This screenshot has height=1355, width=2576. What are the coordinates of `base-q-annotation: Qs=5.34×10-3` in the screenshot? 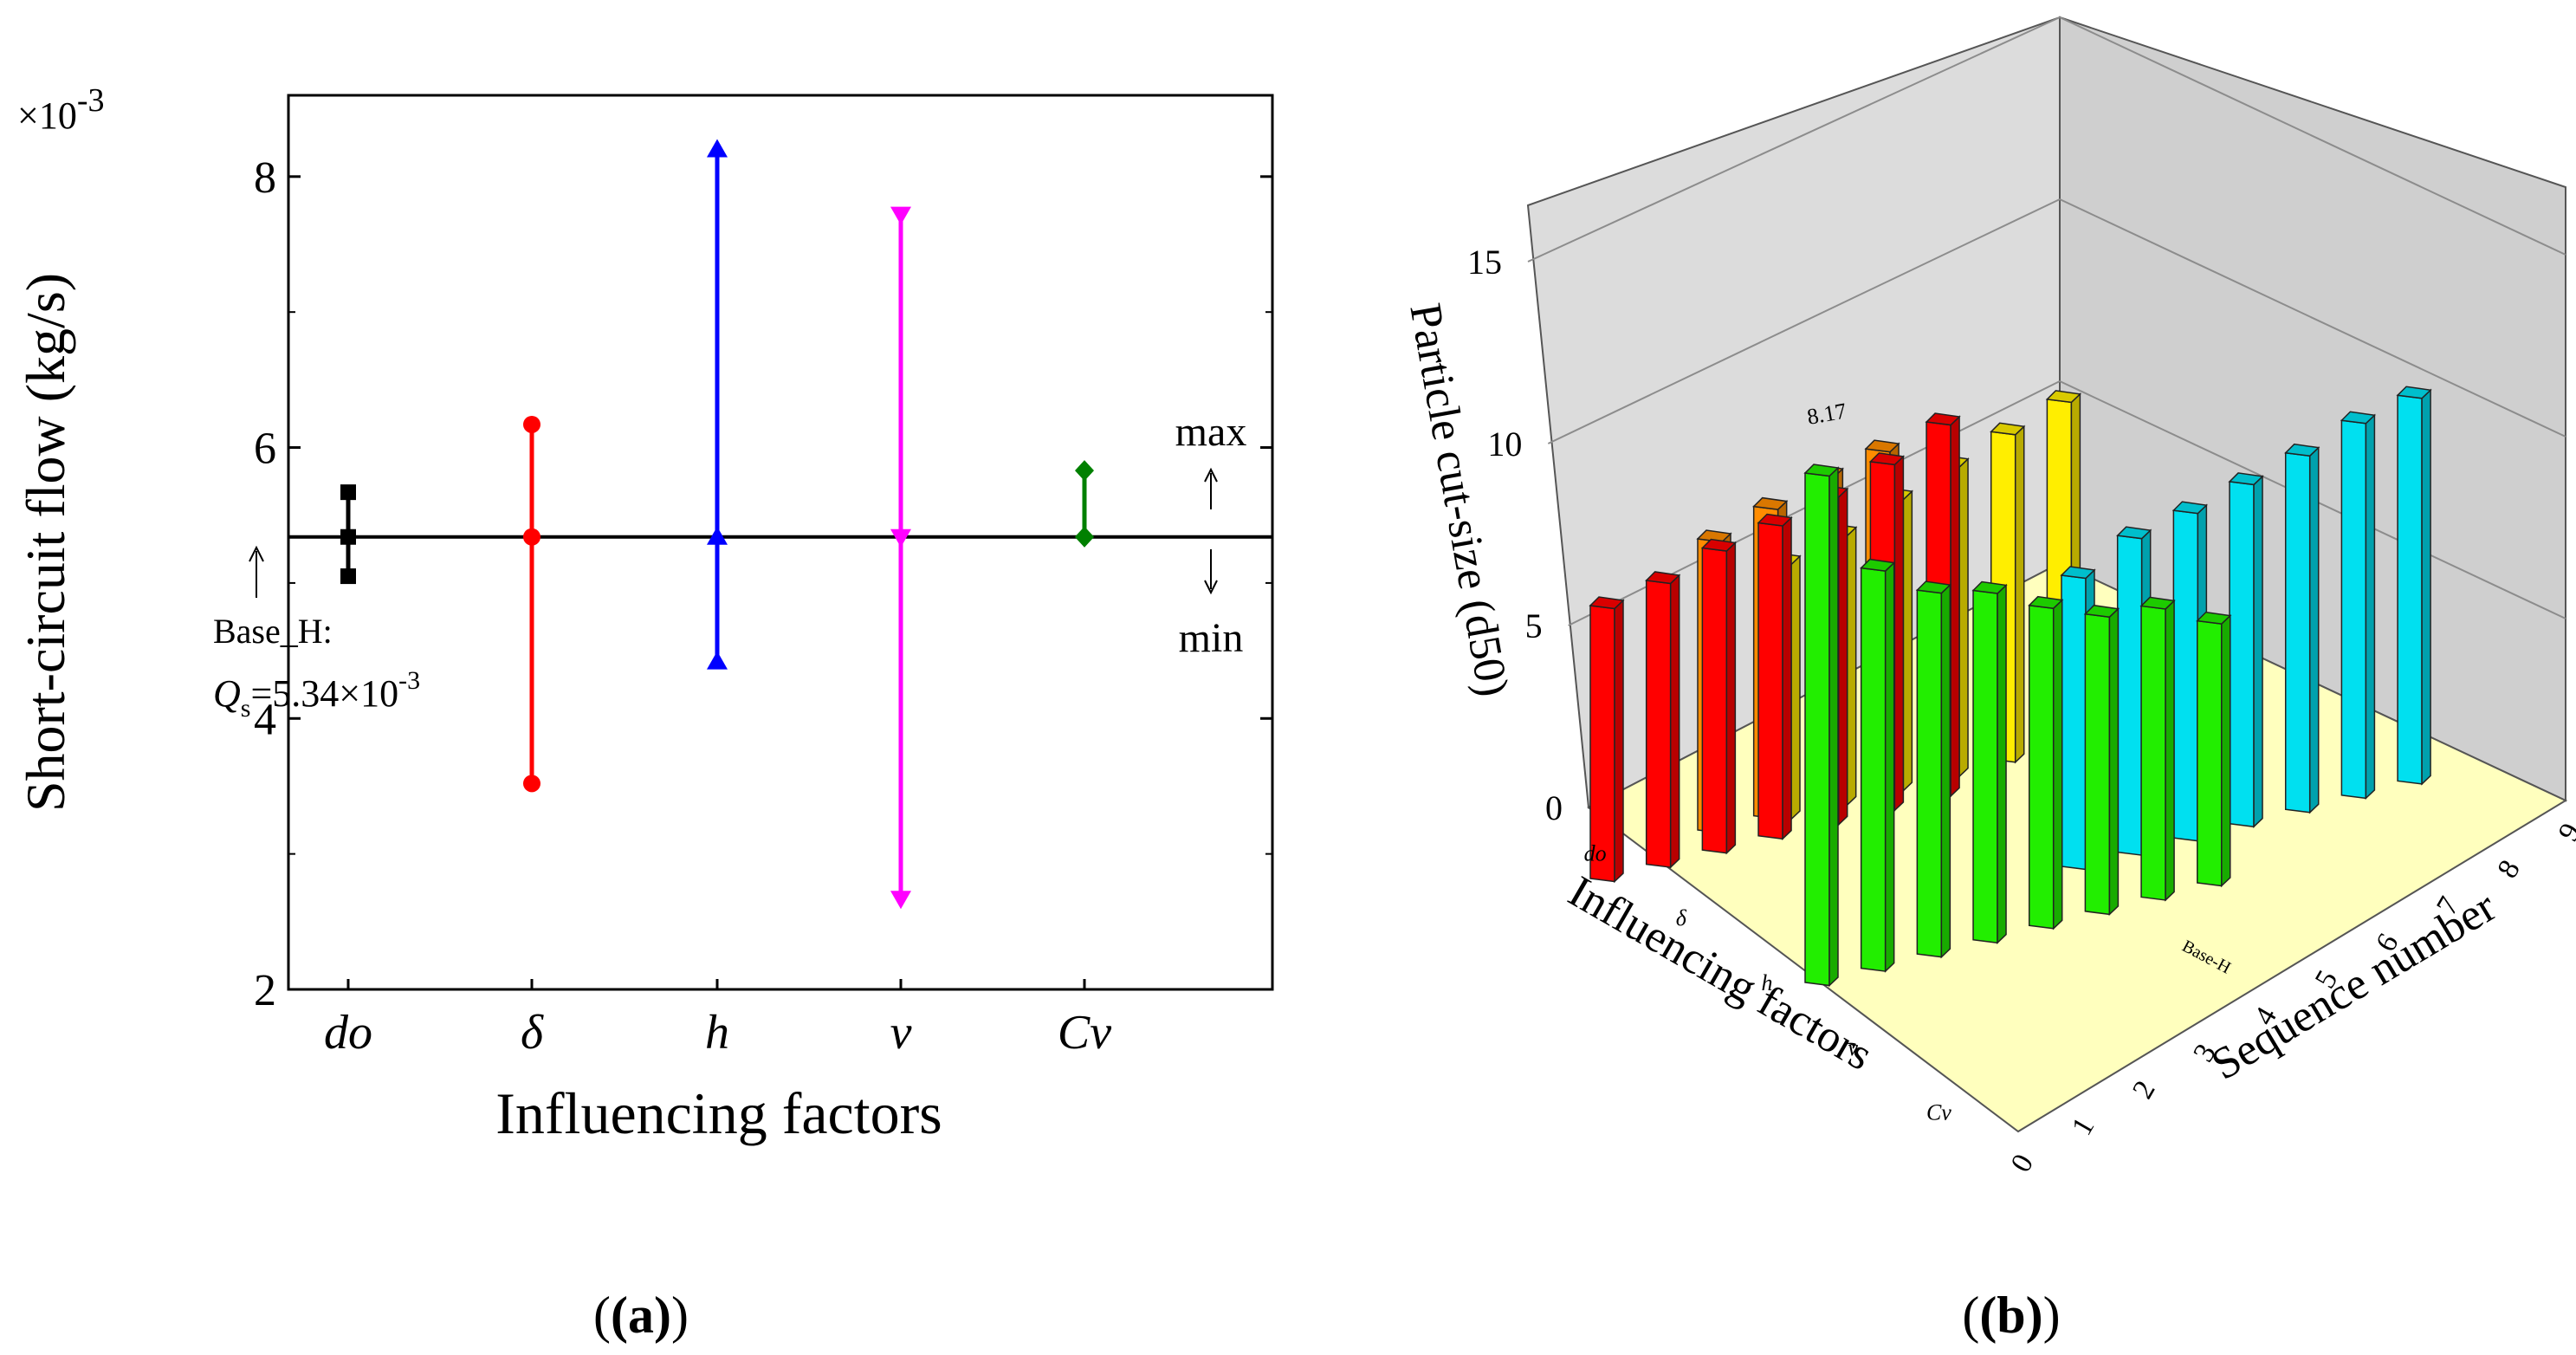 It's located at (316, 694).